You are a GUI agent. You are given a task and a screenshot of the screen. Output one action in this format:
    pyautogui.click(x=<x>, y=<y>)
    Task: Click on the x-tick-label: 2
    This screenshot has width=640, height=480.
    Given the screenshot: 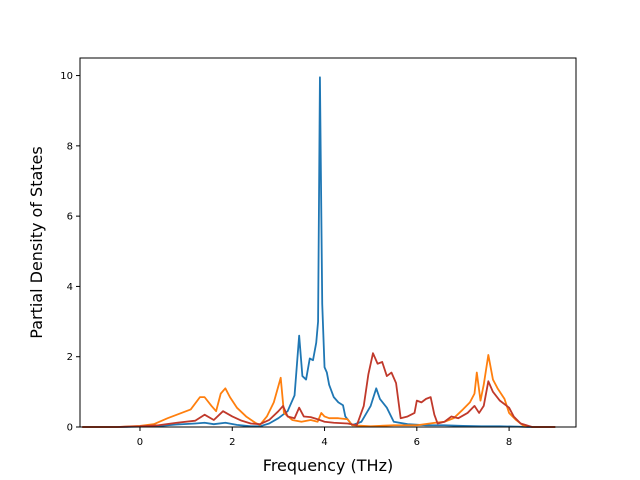 What is the action you would take?
    pyautogui.click(x=232, y=442)
    